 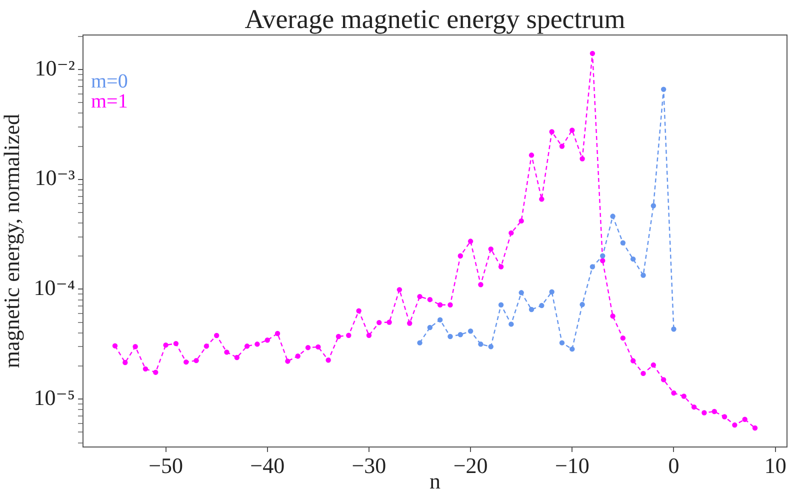 What do you see at coordinates (12, 241) in the screenshot?
I see `y-axis-title: magnetic energy, normalized` at bounding box center [12, 241].